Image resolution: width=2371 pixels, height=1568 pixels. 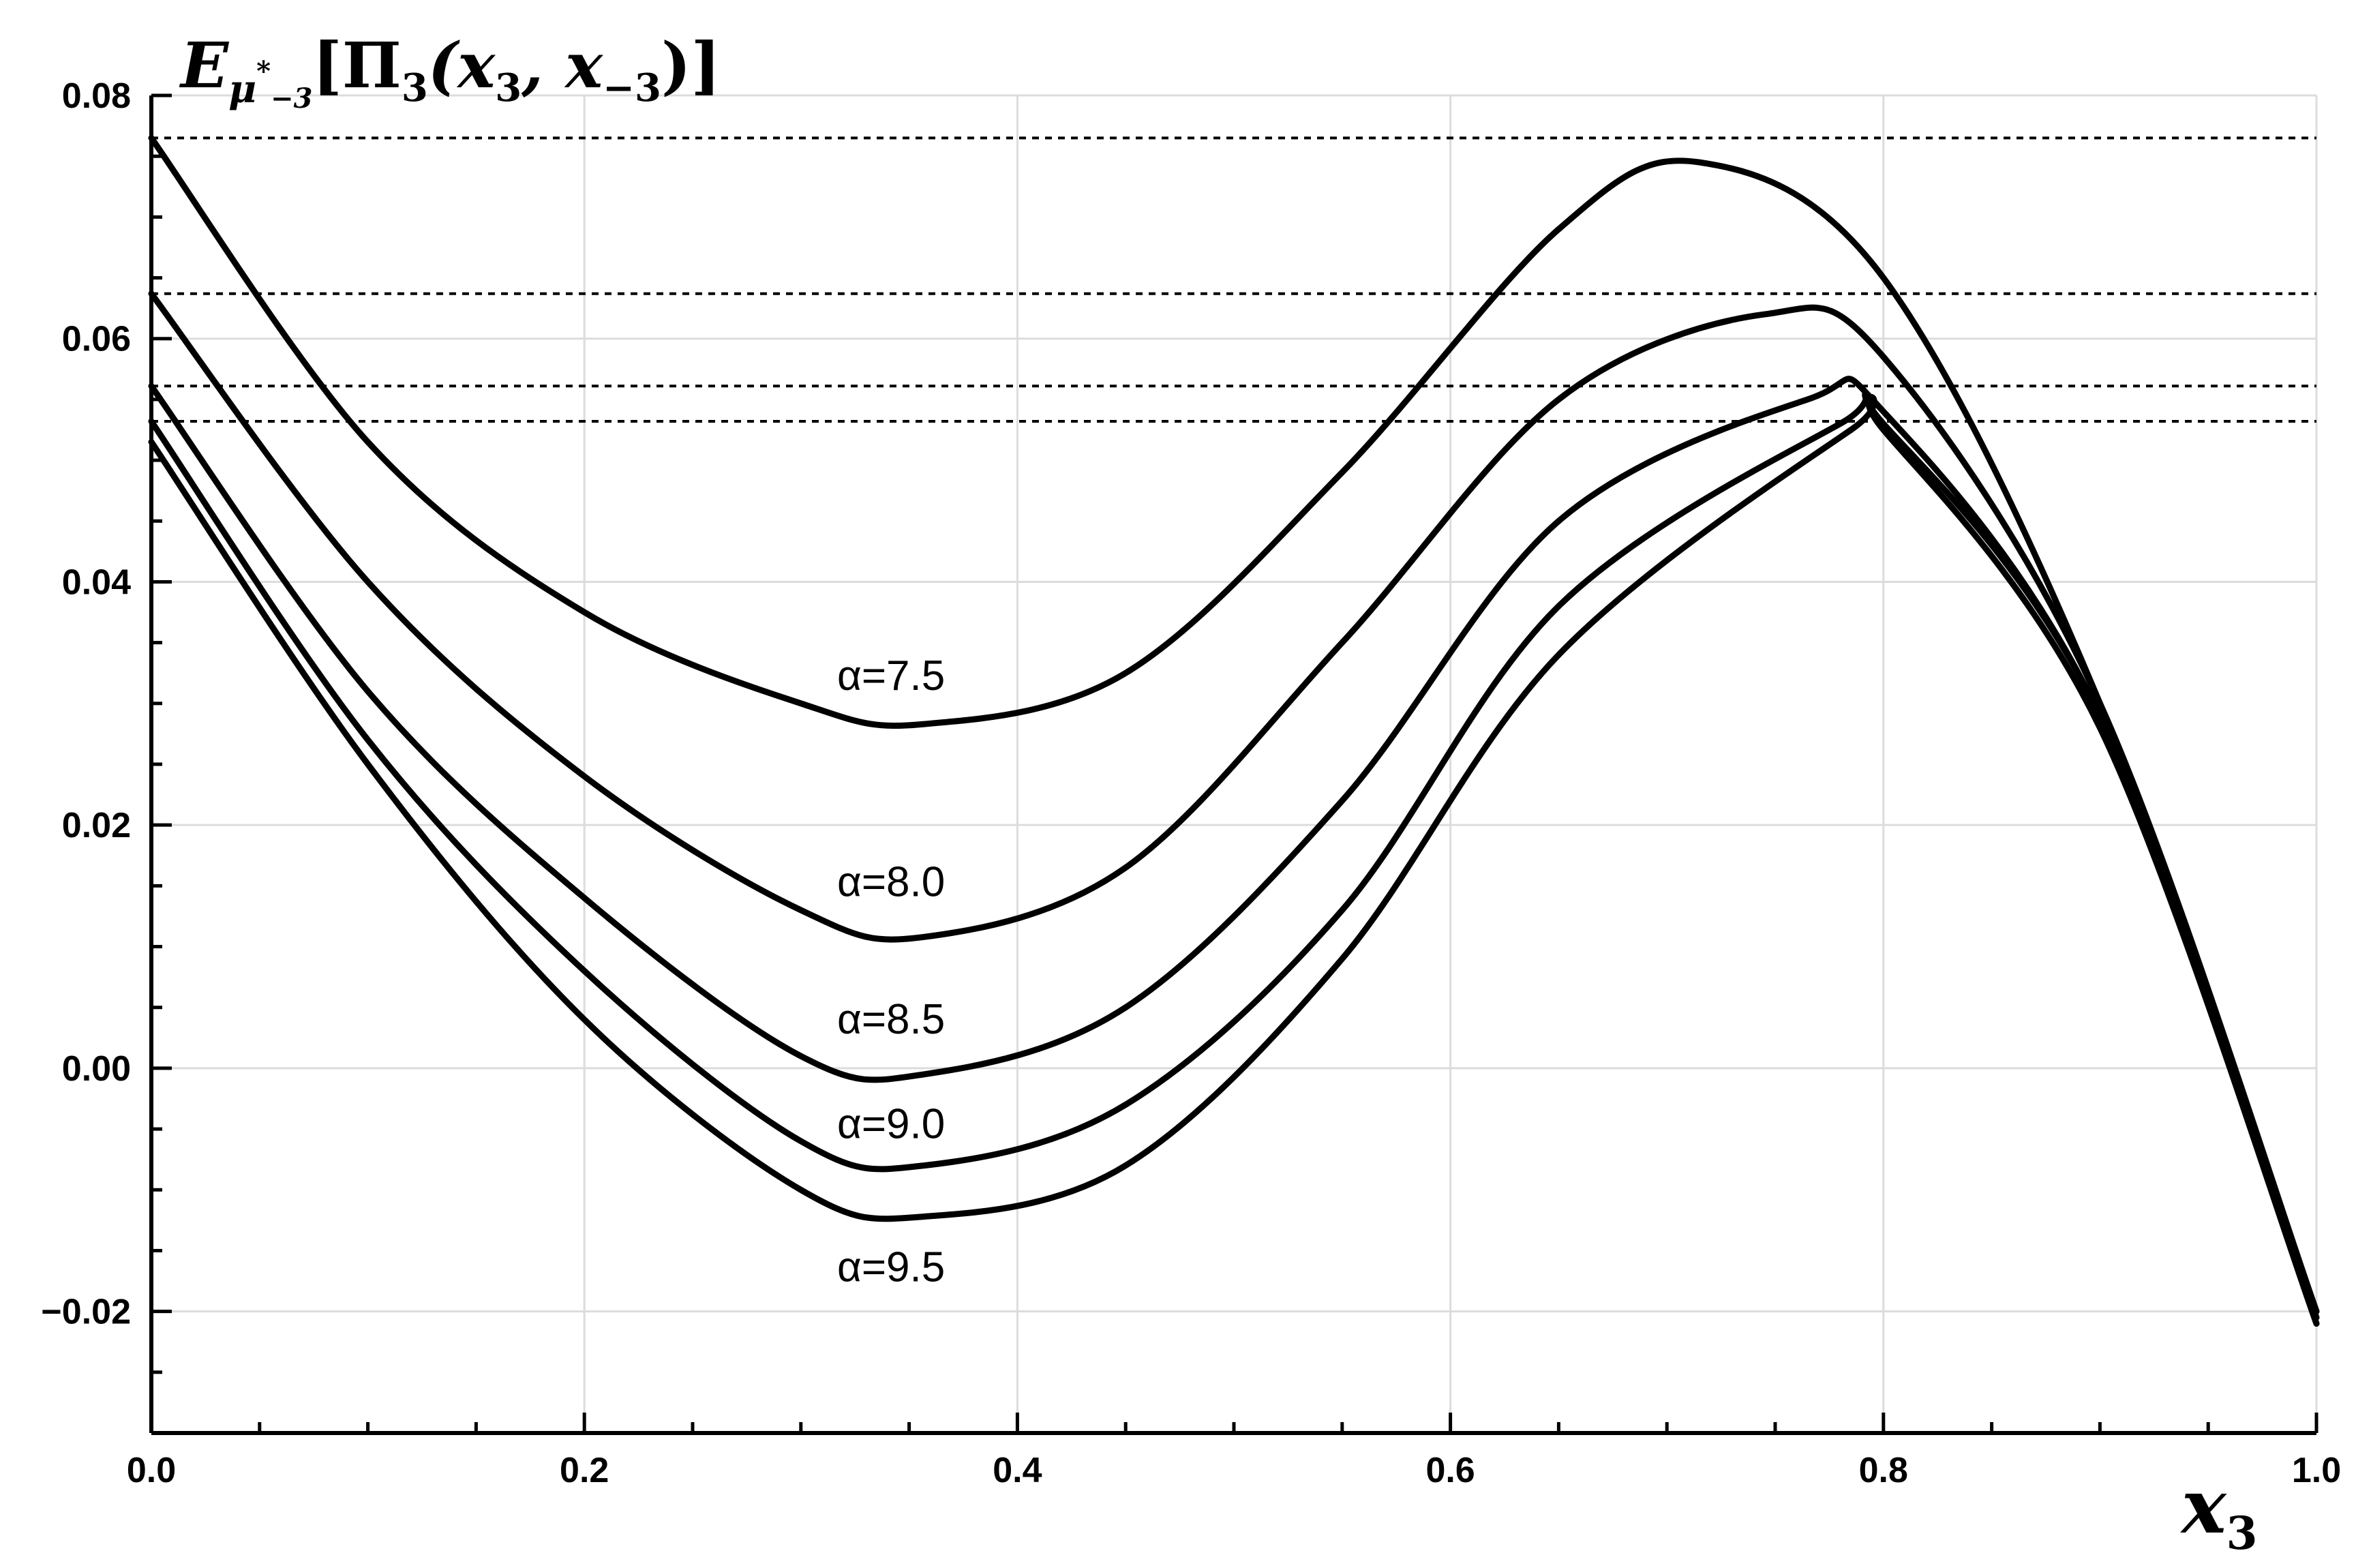 What do you see at coordinates (450, 72) in the screenshot?
I see `y-axis-title: Eμ*−3[Π3(x3, x−3)]` at bounding box center [450, 72].